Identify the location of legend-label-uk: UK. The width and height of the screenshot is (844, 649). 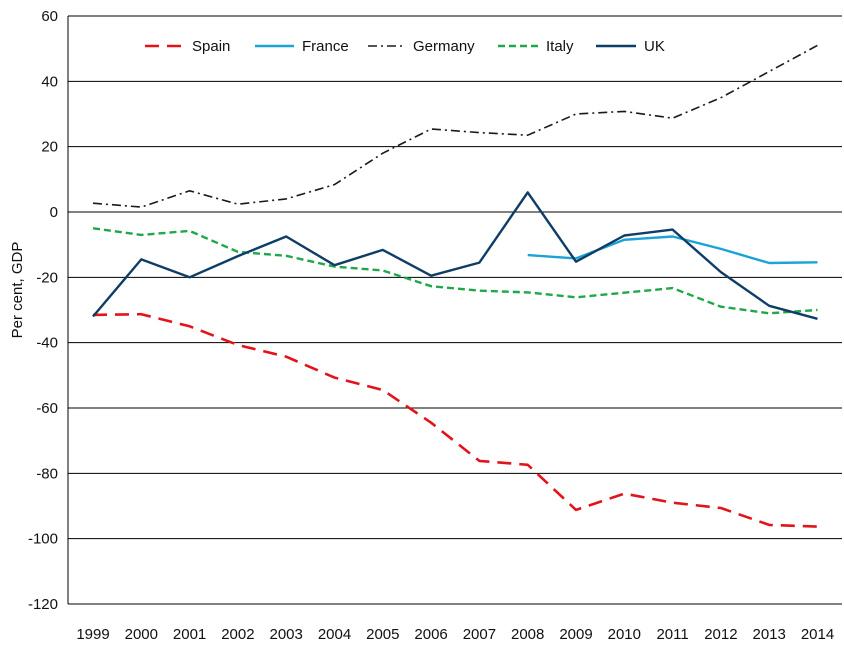
(654, 46).